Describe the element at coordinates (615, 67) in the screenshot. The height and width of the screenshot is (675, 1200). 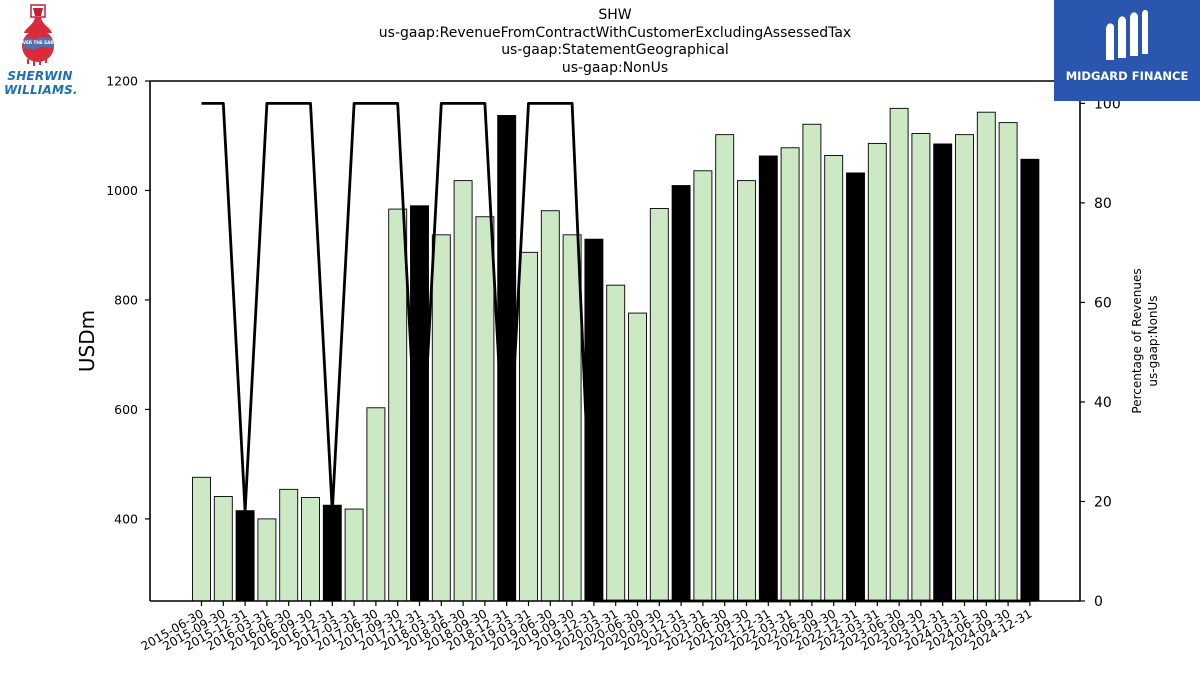
I see `title-line-member: us-gaap:NonUs` at that location.